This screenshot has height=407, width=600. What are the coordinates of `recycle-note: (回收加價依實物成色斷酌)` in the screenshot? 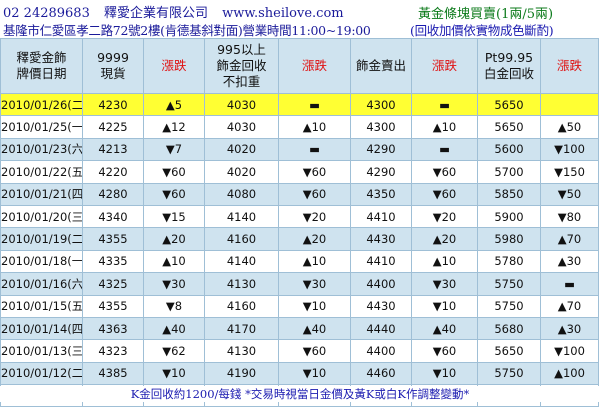 It's located at (482, 30).